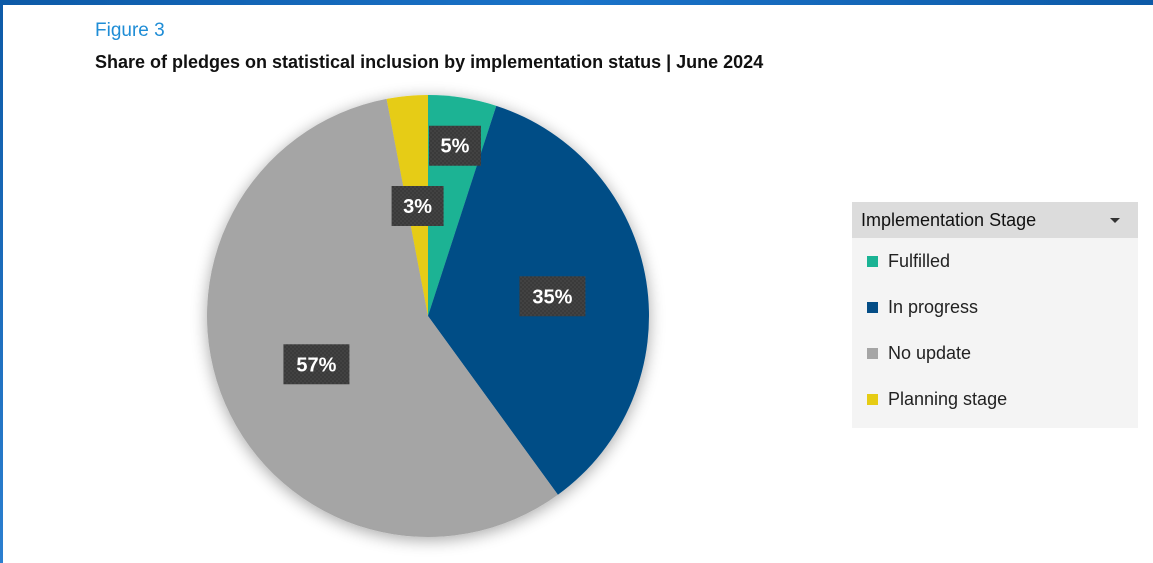 The image size is (1153, 563). I want to click on legend-item-no-update: No update, so click(995, 353).